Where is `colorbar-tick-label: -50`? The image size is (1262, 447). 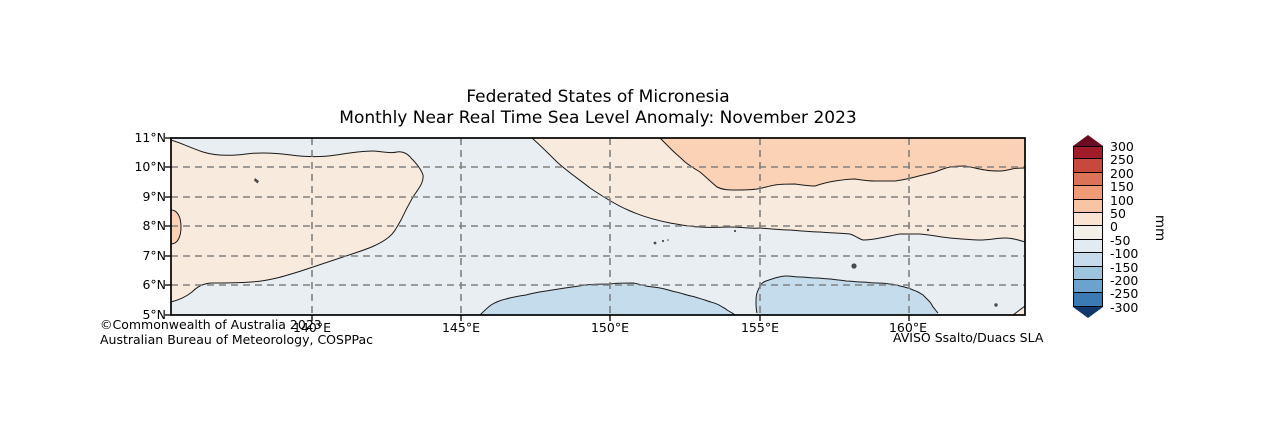
colorbar-tick-label: -50 is located at coordinates (1120, 240).